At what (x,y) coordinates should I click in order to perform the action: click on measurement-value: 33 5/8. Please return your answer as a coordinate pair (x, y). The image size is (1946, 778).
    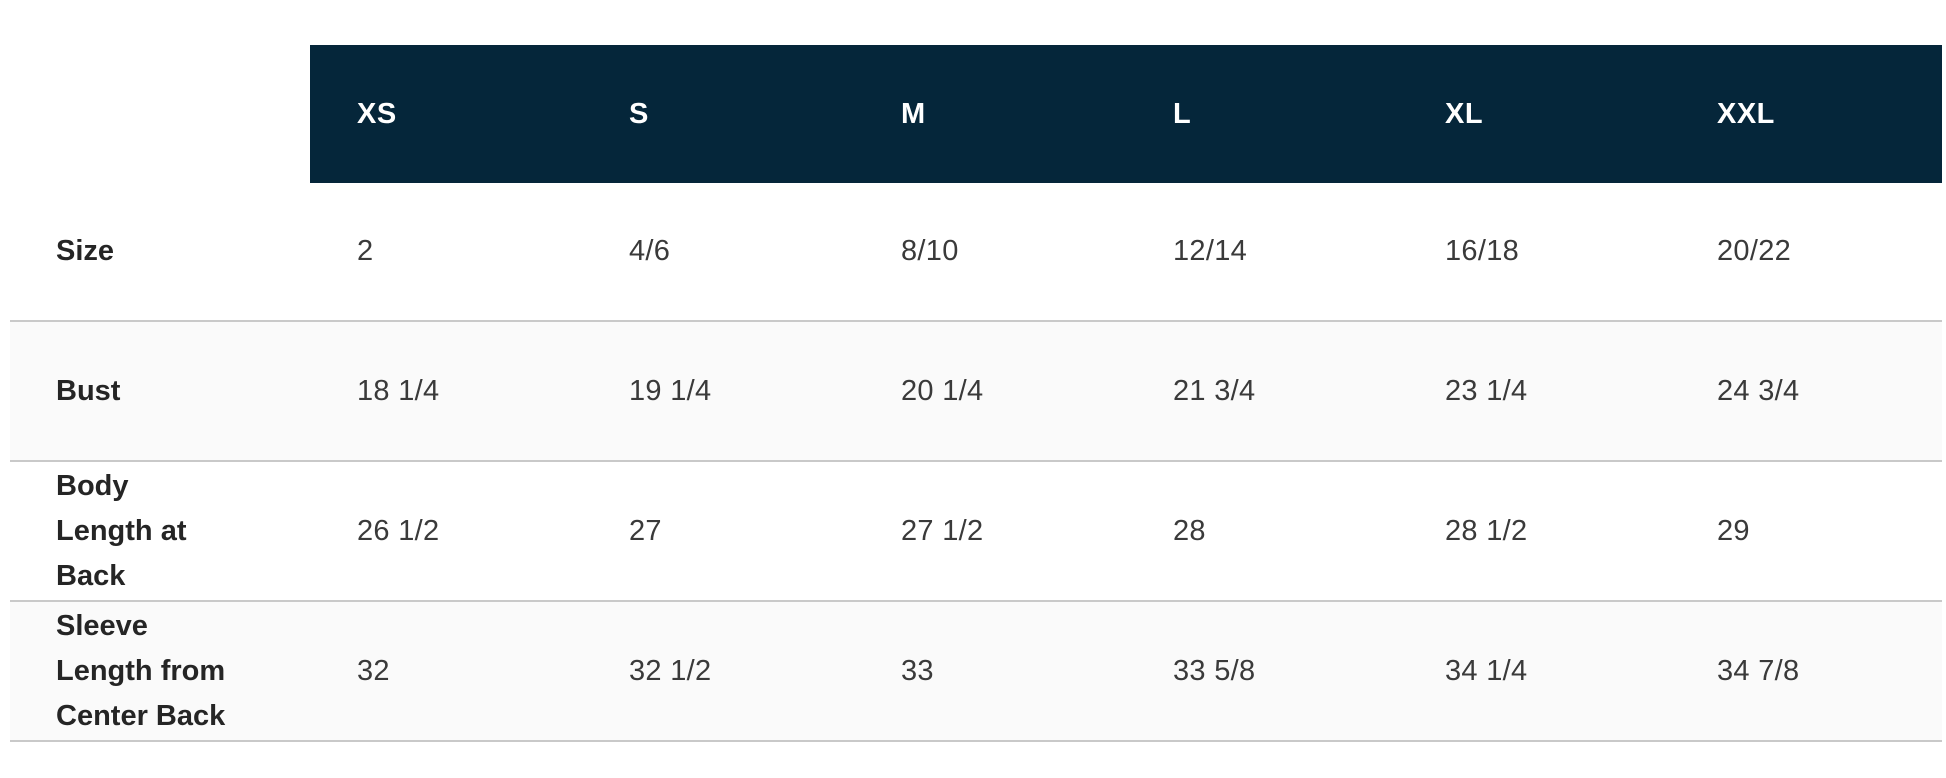
    Looking at the image, I should click on (1262, 671).